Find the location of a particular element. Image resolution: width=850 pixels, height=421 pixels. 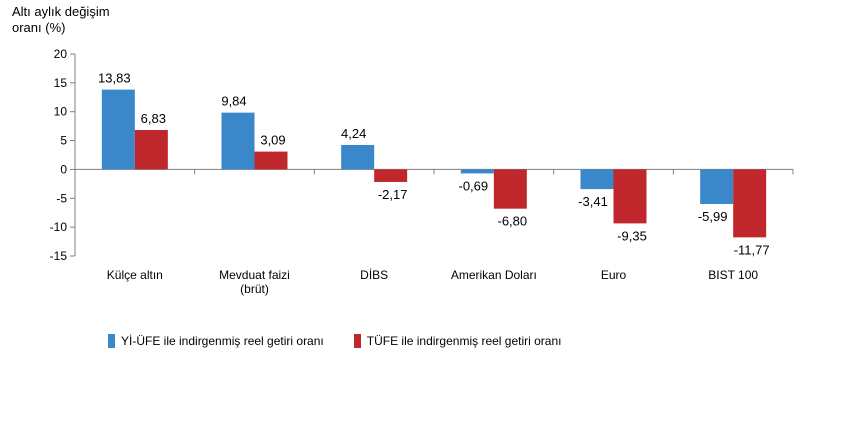

y-tick-label: 20 is located at coordinates (61, 54).